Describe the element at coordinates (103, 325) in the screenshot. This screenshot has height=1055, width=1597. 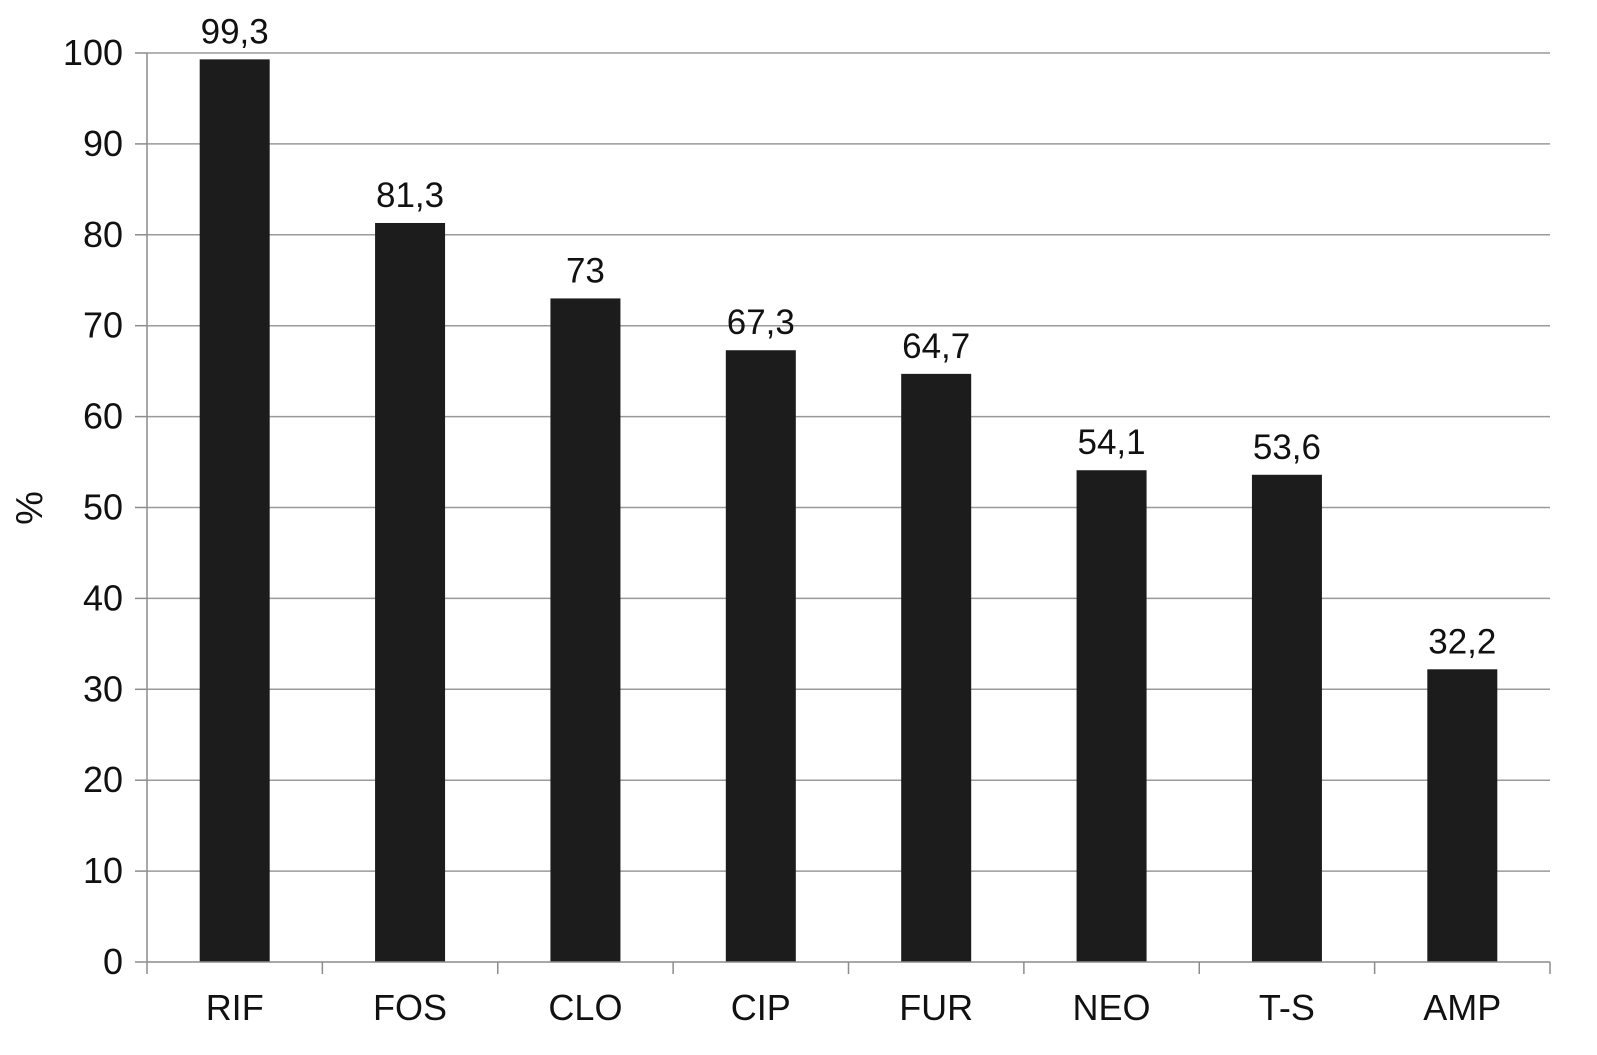
I see `y-tick-label: 70` at that location.